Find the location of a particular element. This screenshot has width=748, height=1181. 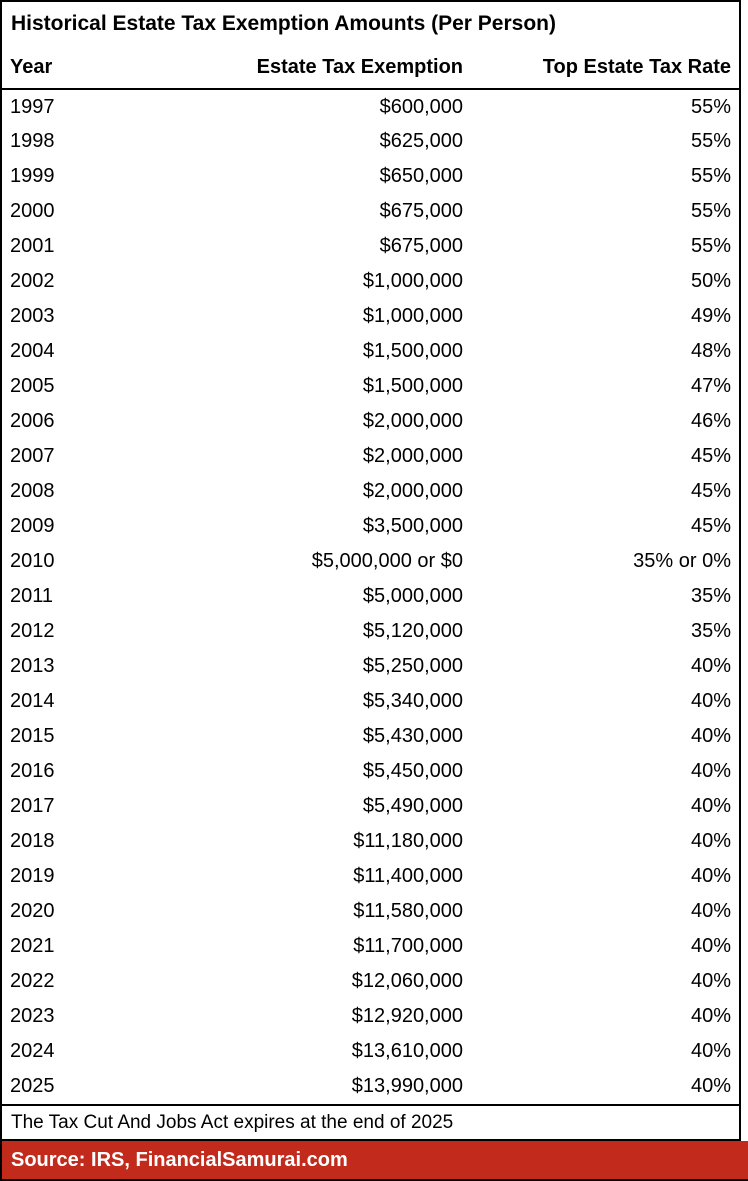

year-cell: 2023 is located at coordinates (32, 1016).